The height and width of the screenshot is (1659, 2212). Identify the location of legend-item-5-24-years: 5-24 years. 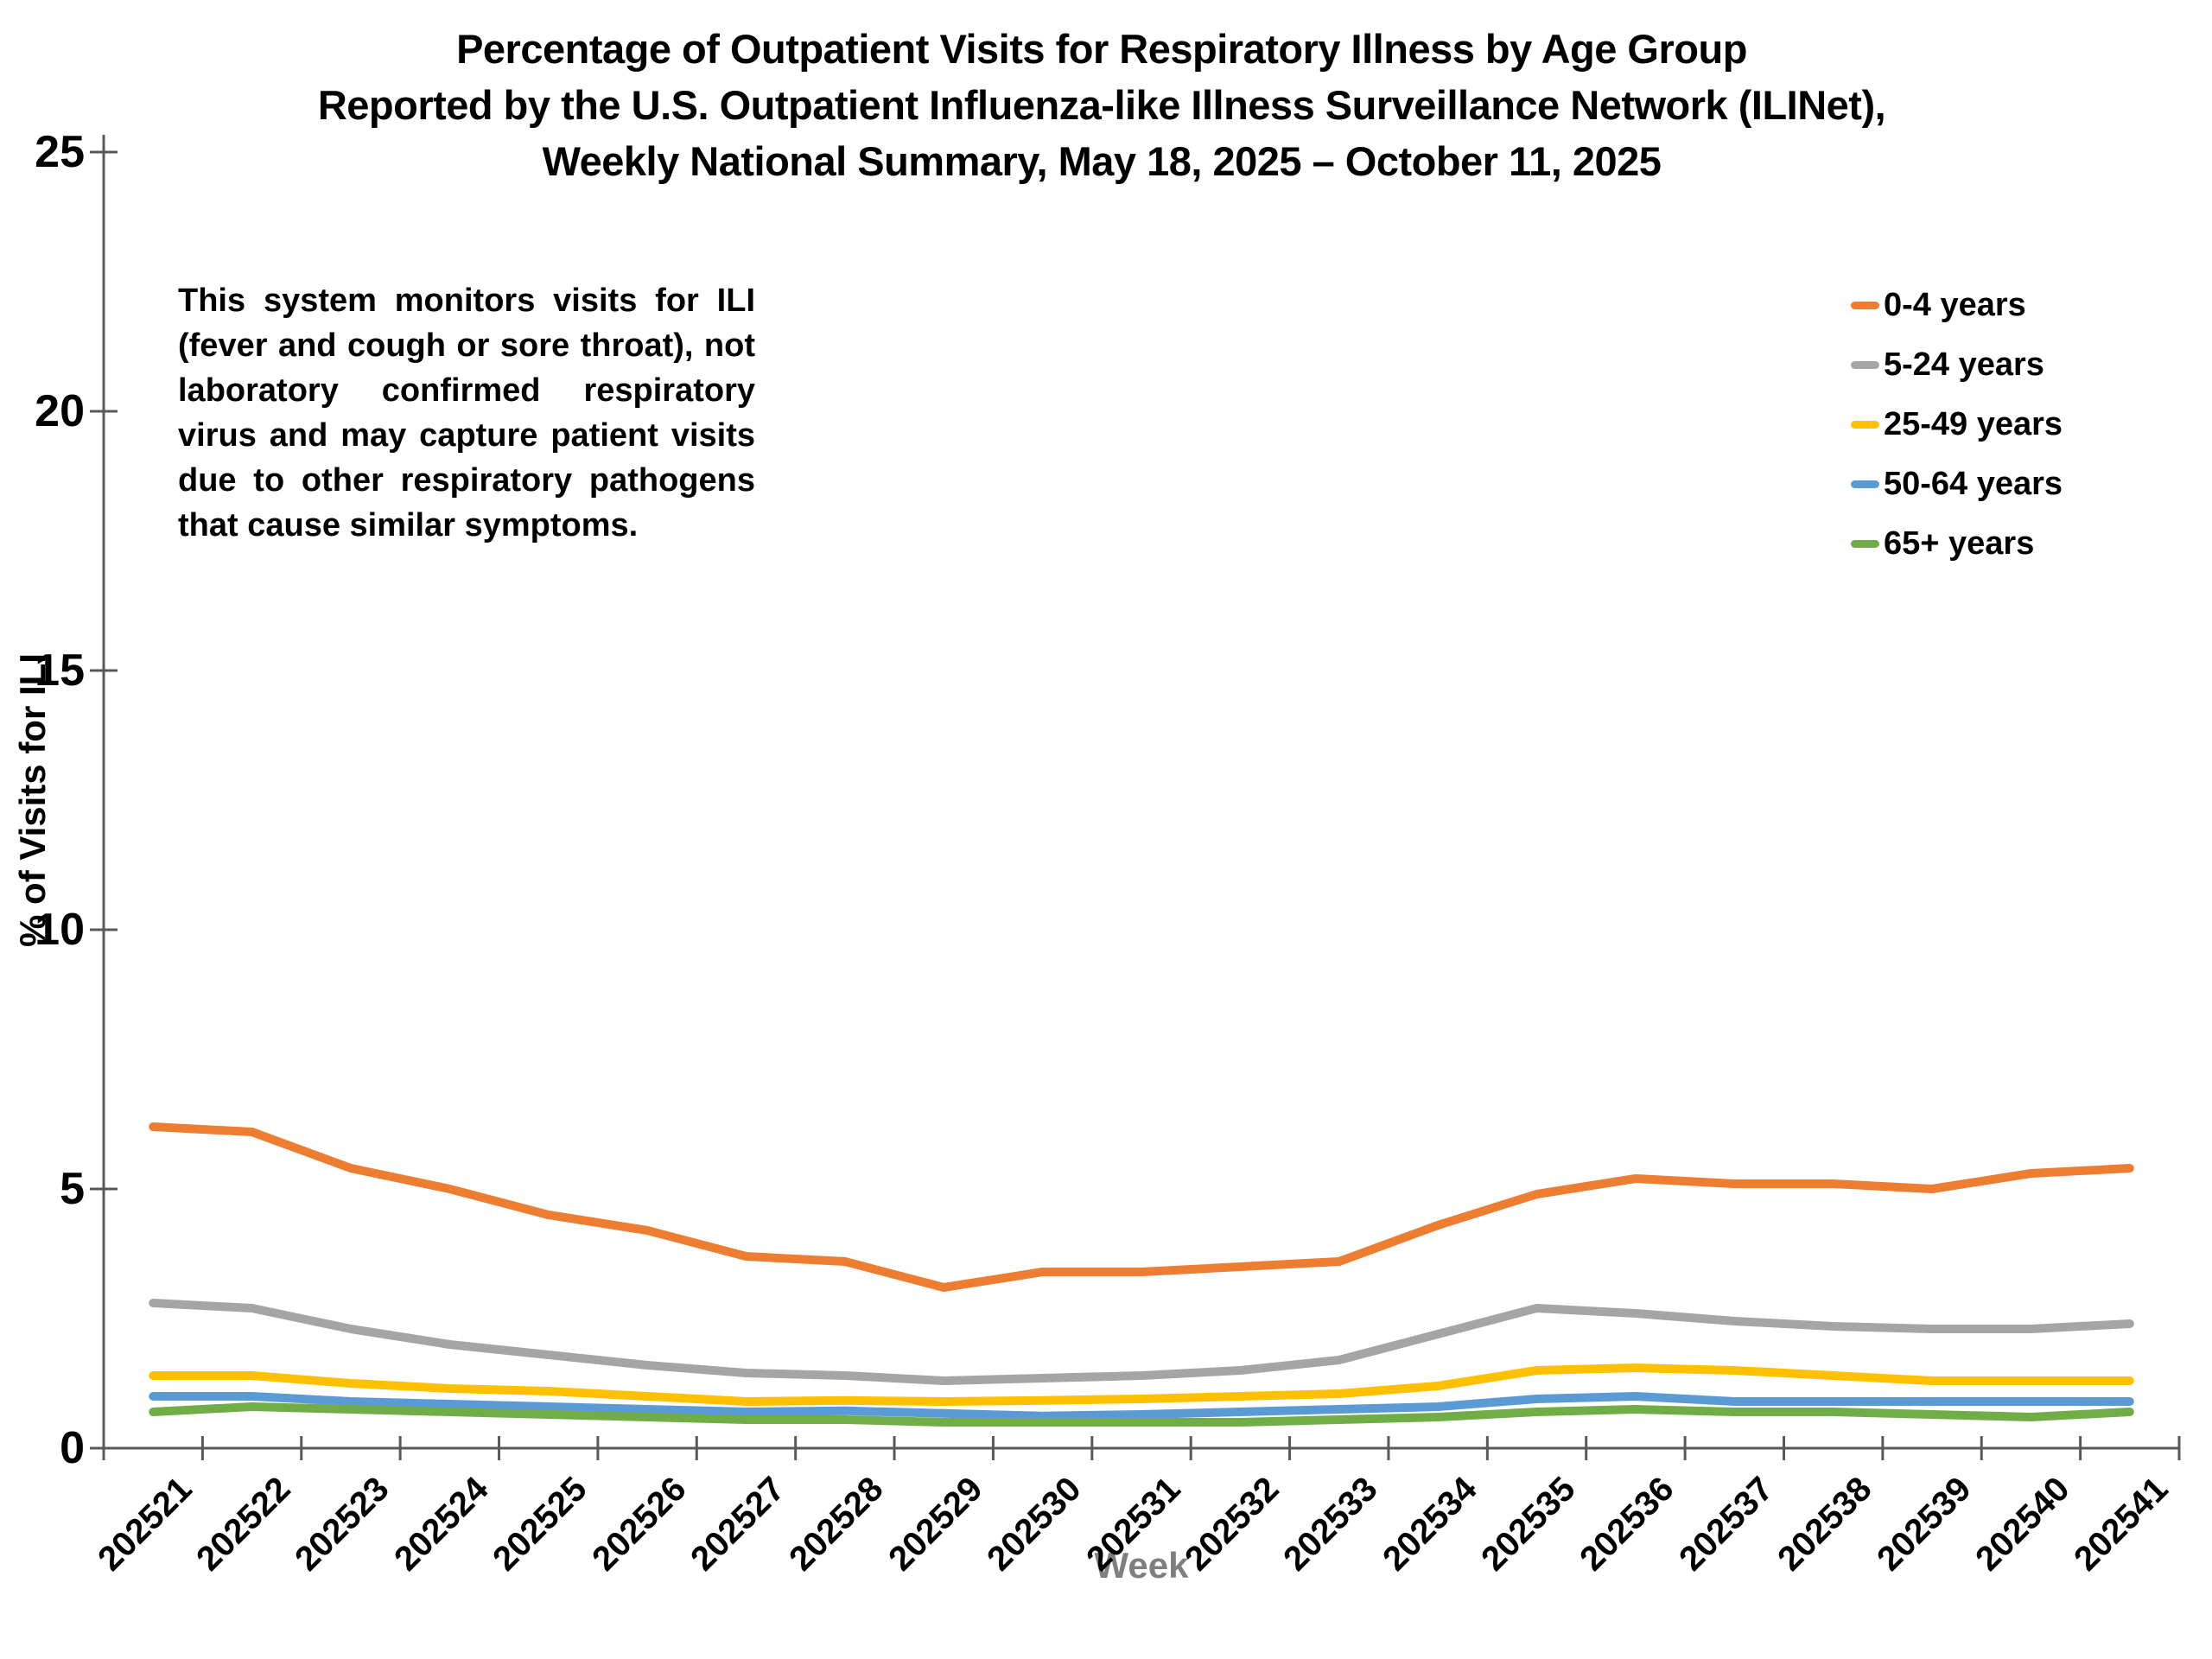
(1957, 364).